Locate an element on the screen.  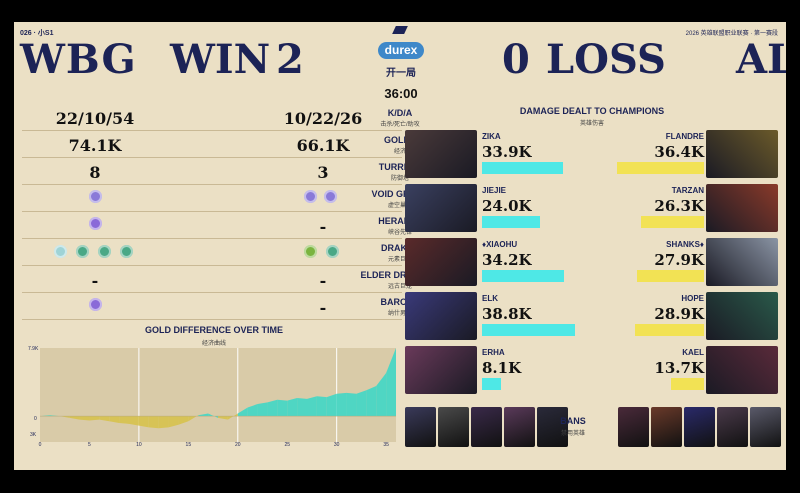
damage-subtitle: 英雄伤害 is located at coordinates (591, 124).